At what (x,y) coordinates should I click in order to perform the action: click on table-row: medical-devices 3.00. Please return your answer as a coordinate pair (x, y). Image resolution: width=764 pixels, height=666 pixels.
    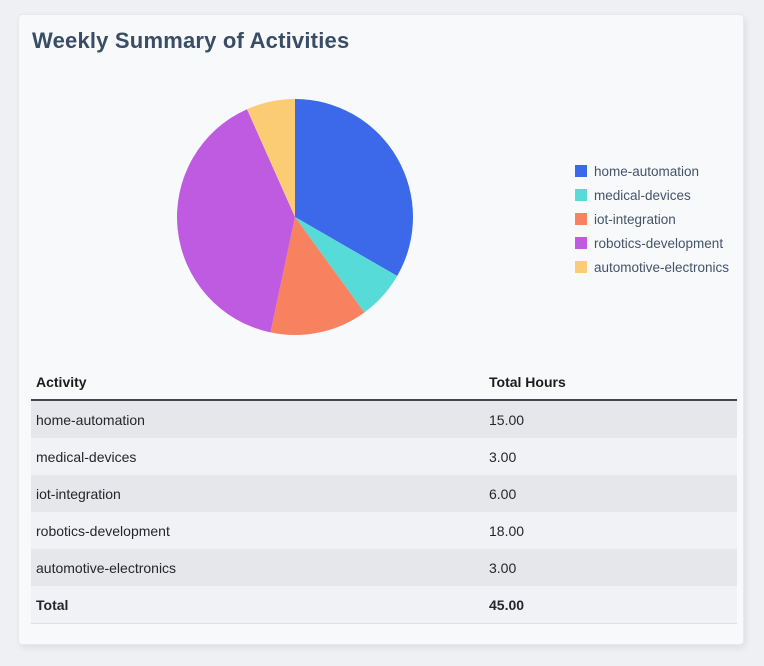
    Looking at the image, I should click on (384, 456).